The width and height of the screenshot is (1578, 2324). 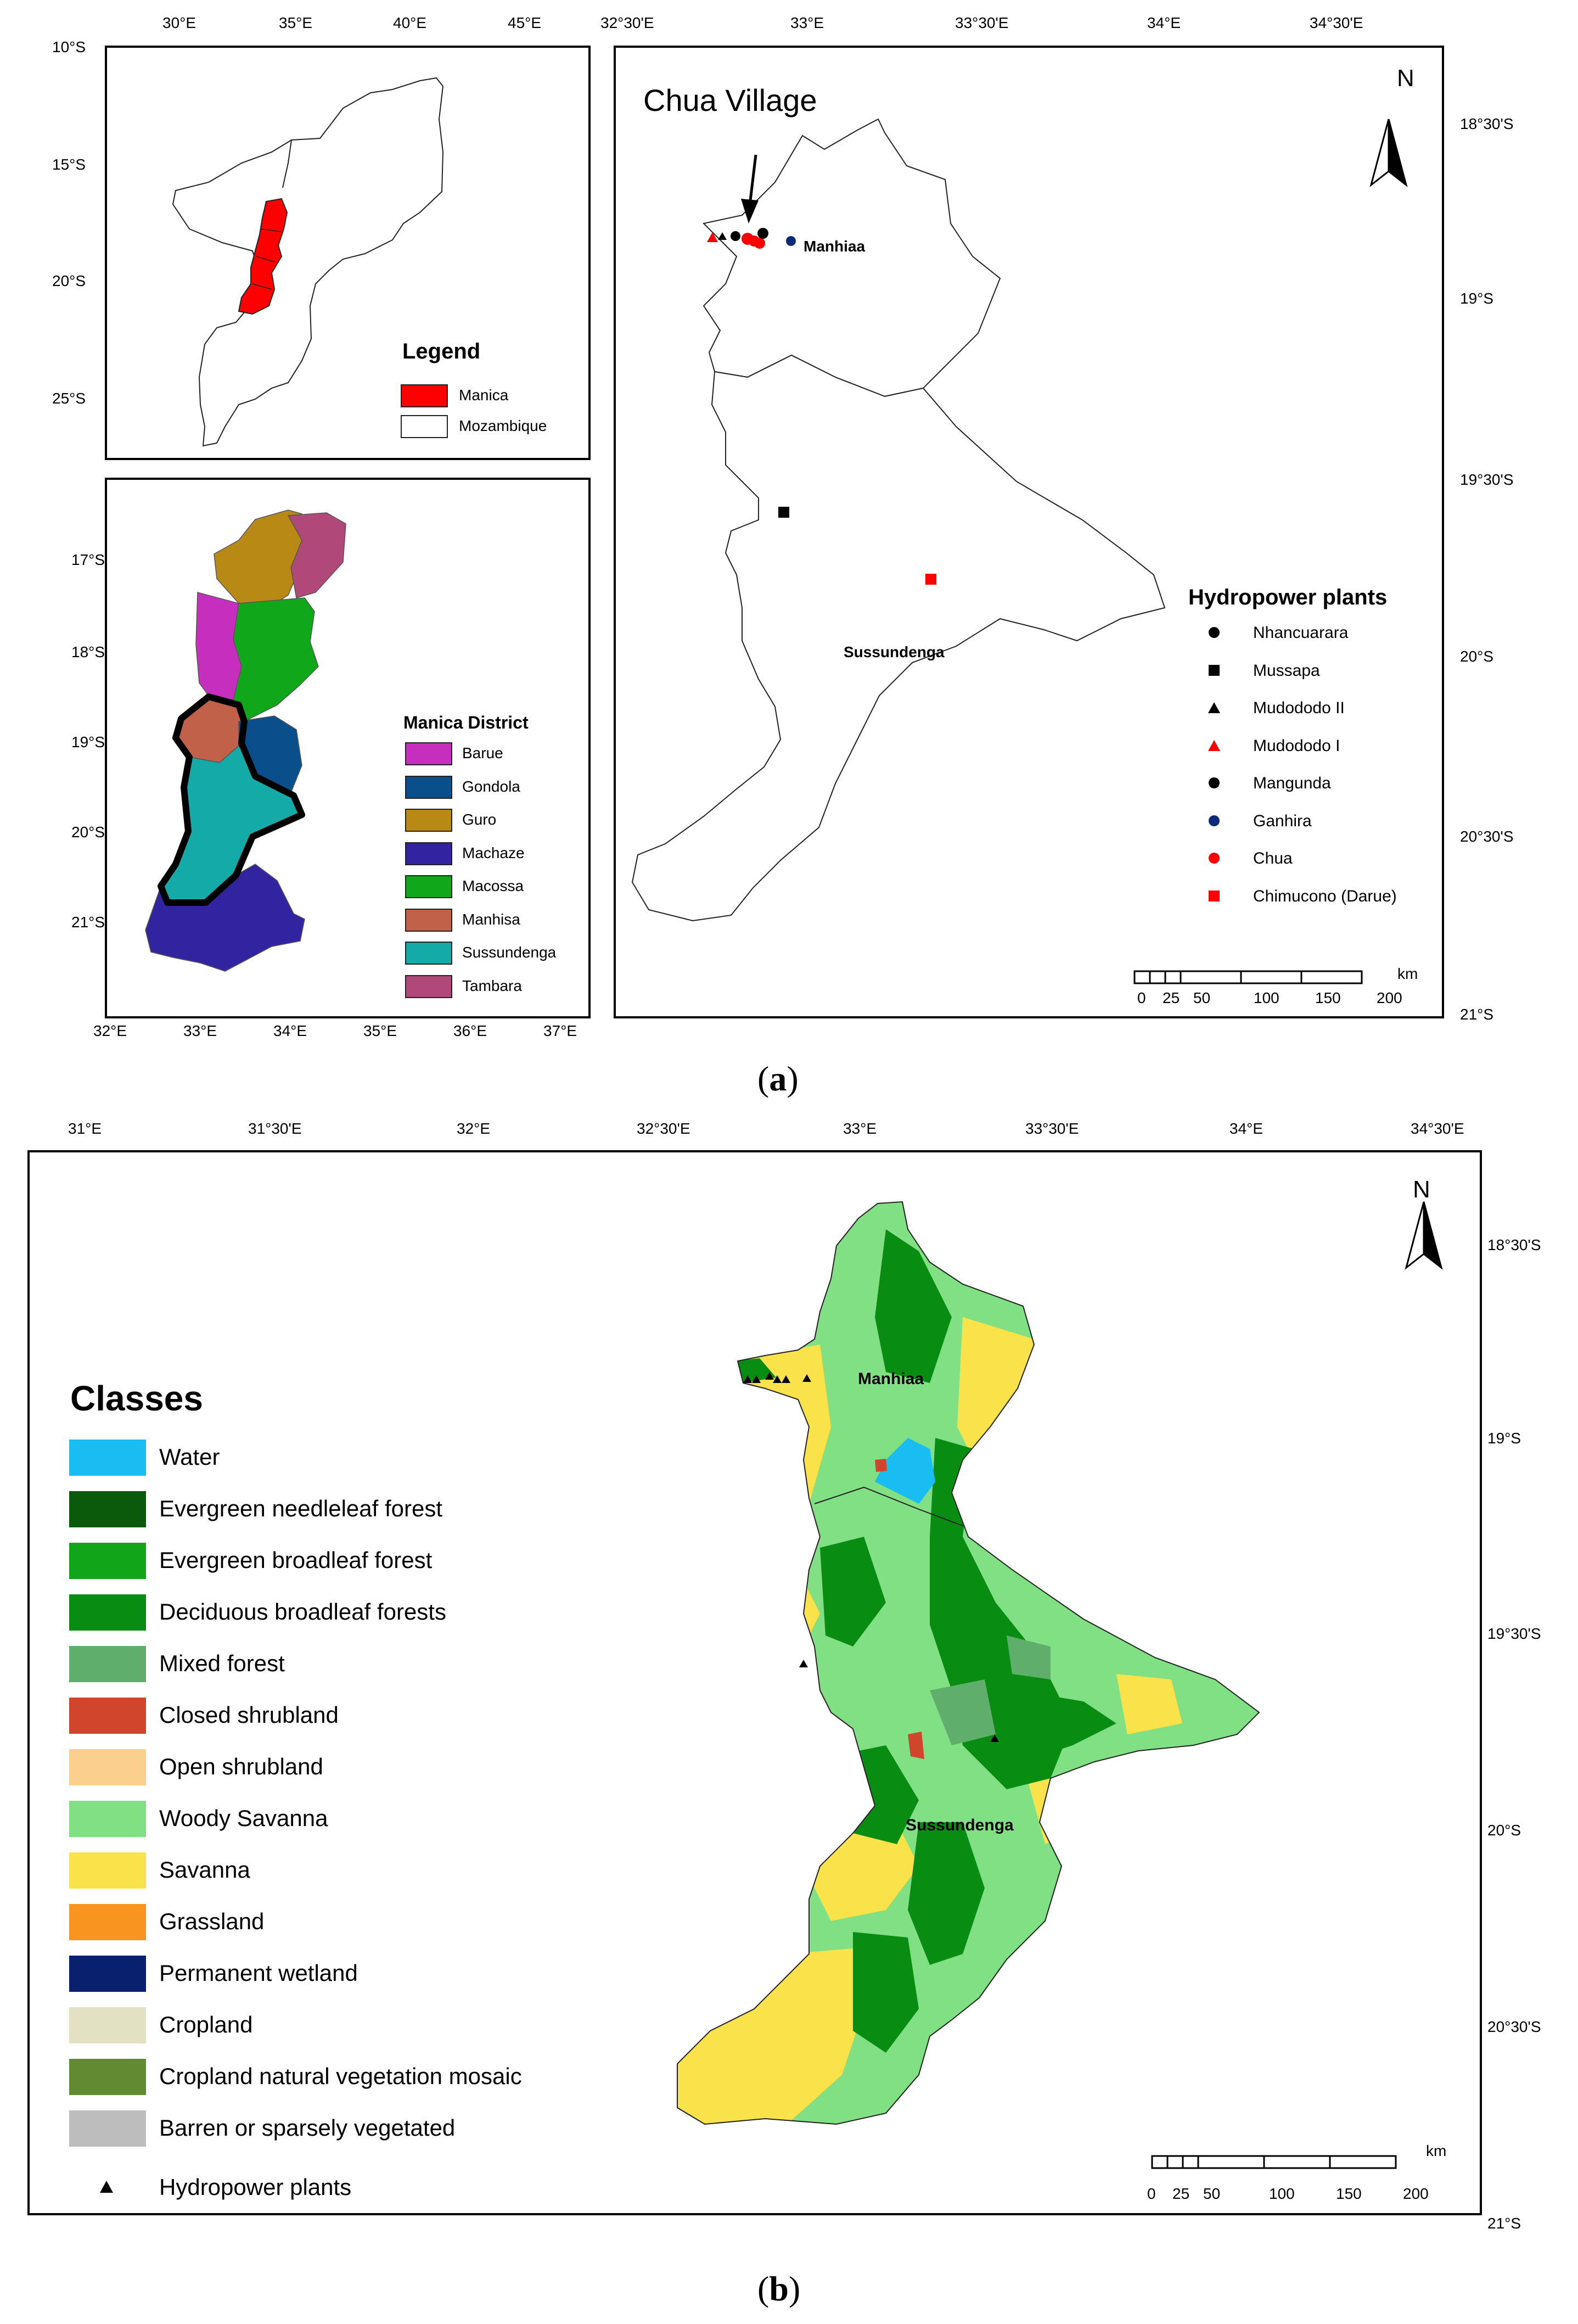 I want to click on districts-map, so click(x=245, y=740).